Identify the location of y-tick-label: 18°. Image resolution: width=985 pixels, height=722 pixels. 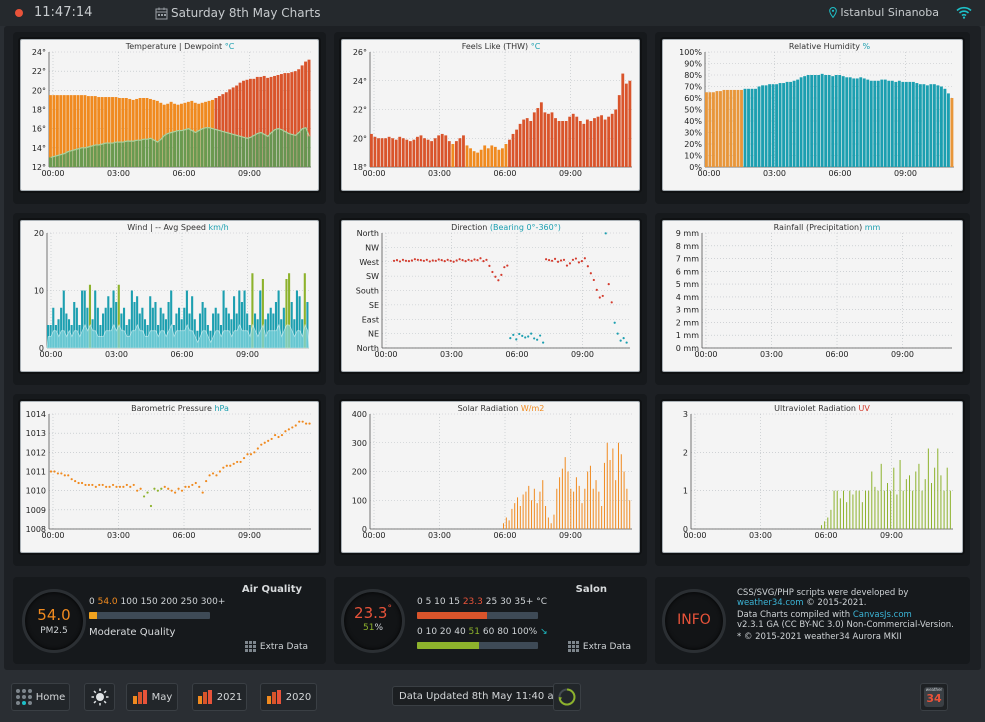
(360, 167).